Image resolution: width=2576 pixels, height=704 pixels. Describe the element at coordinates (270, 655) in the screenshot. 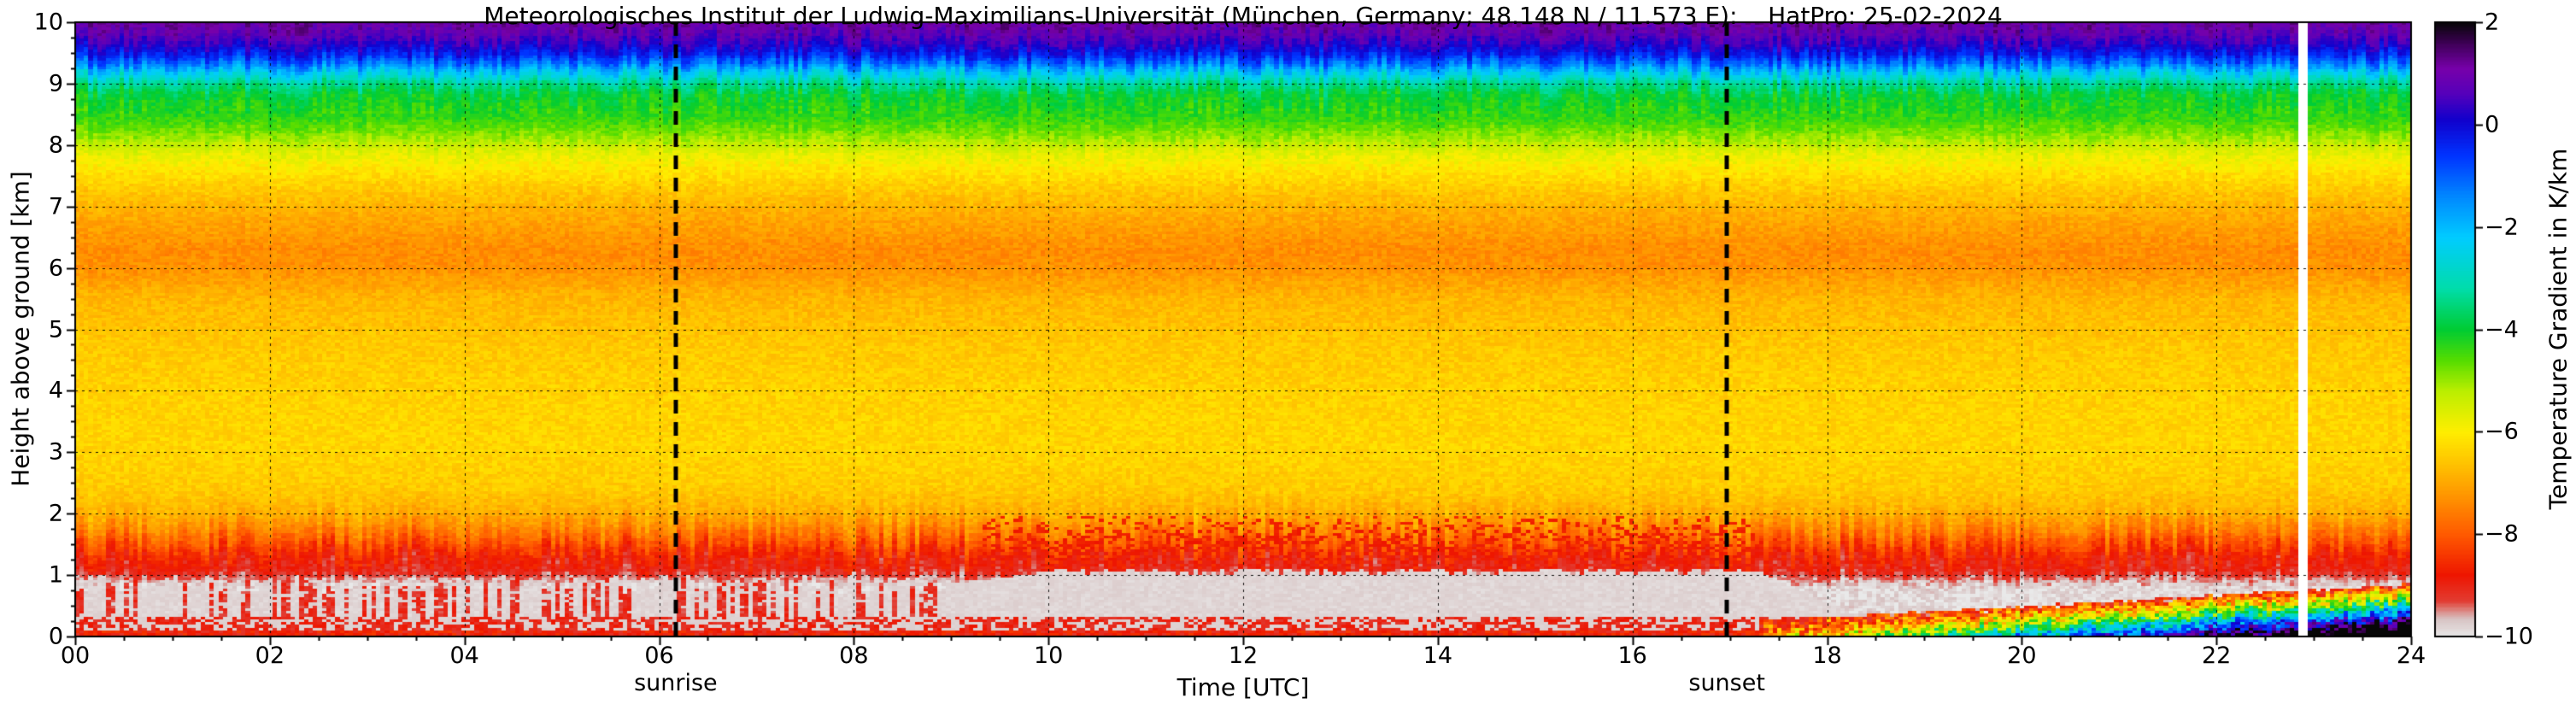

I see `x-tick-label: 02` at that location.